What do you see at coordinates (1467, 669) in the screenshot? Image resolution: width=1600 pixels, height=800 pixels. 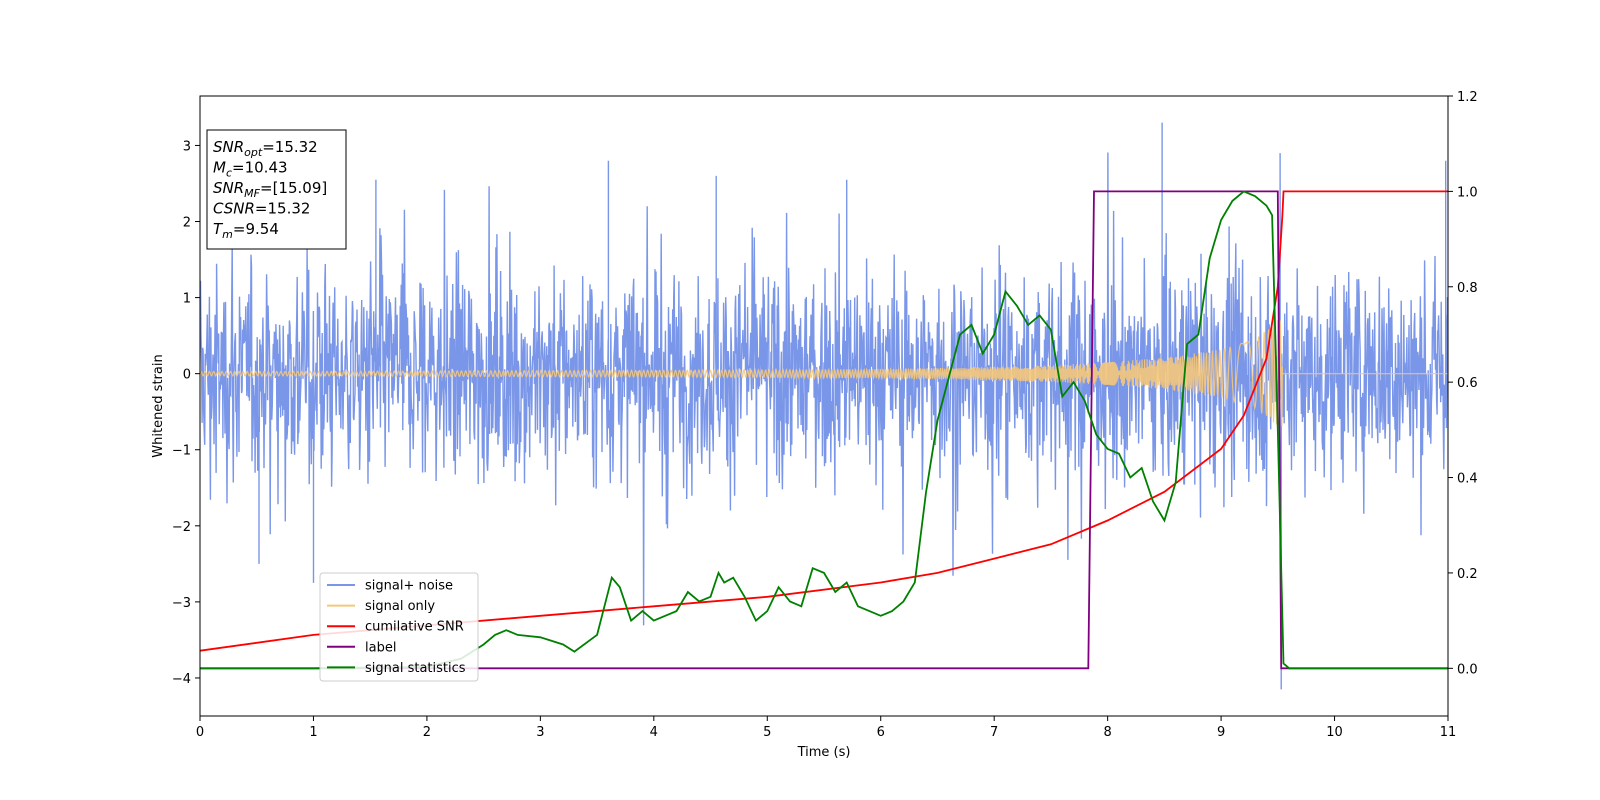 I see `y2-tick-label: 0.0` at bounding box center [1467, 669].